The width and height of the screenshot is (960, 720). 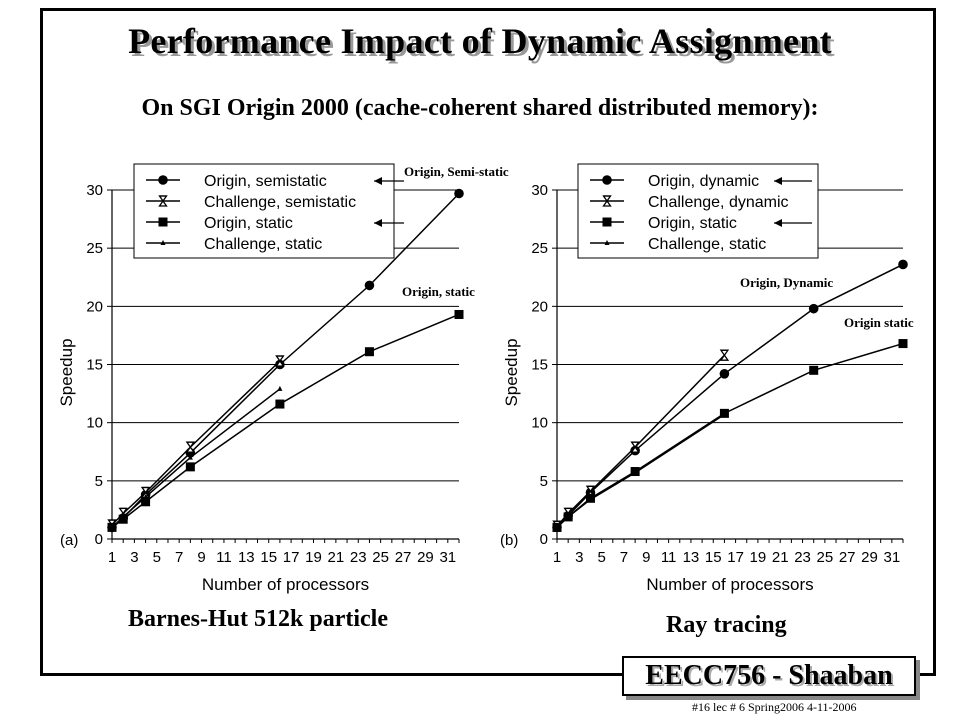 I want to click on x-tick-label: 5, so click(x=601, y=557).